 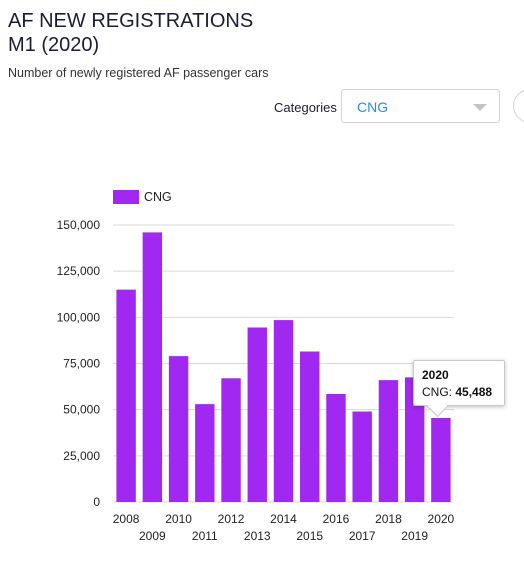 I want to click on x-tick-label: 2013, so click(x=257, y=536).